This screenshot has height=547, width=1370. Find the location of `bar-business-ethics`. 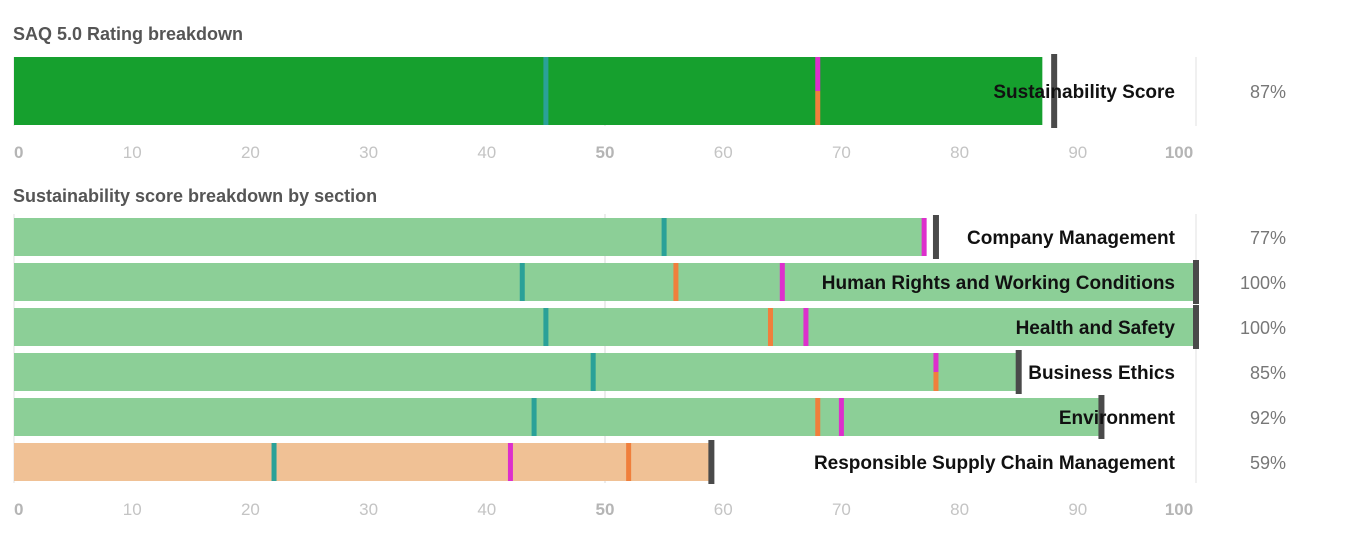

bar-business-ethics is located at coordinates (516, 372).